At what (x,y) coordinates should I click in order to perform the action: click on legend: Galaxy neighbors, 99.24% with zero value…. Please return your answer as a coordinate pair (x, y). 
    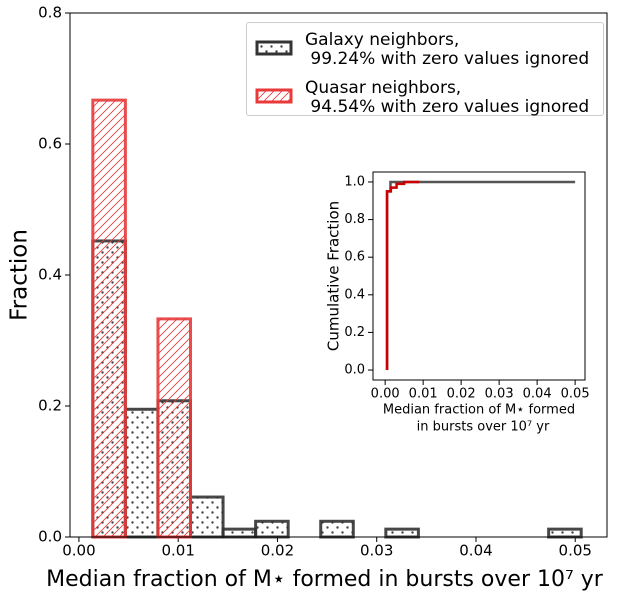
    Looking at the image, I should click on (425, 69).